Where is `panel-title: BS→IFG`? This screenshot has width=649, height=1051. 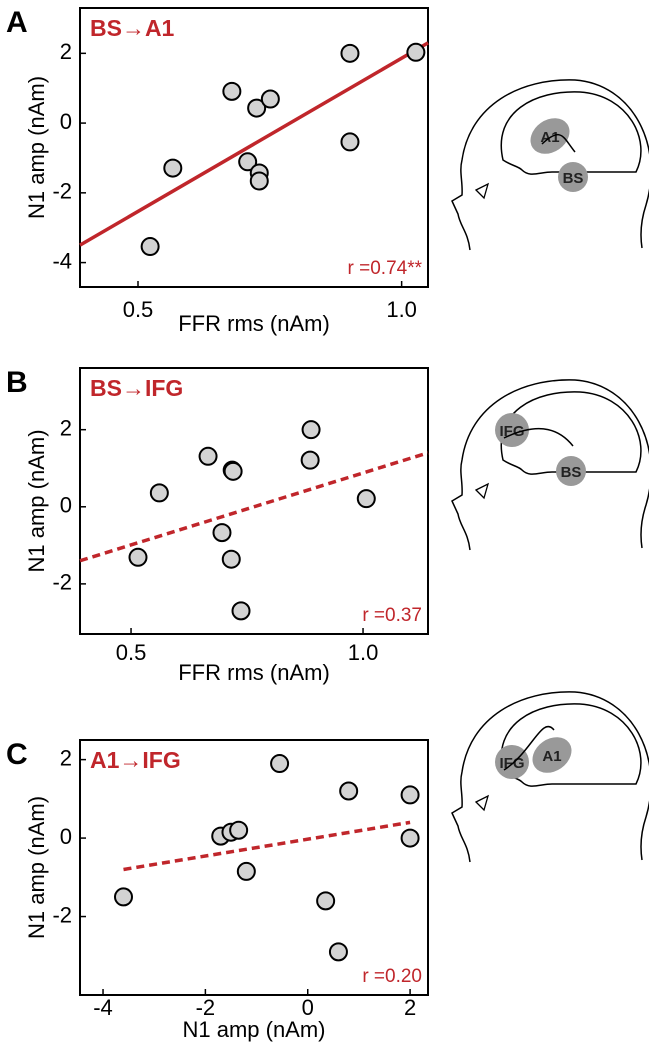 panel-title: BS→IFG is located at coordinates (136, 388).